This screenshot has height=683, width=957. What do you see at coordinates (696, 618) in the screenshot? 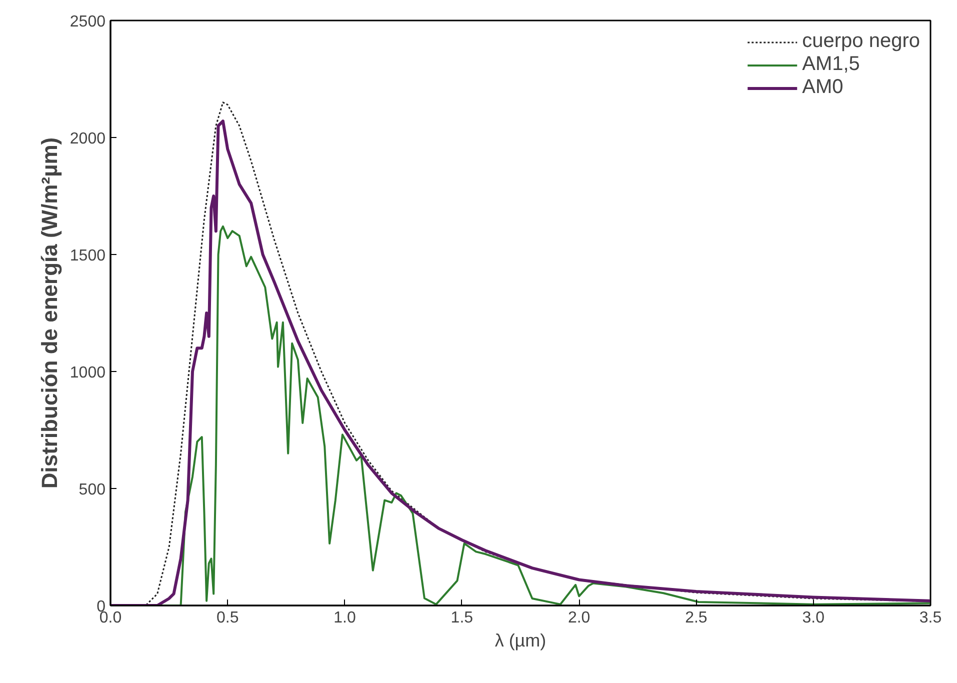
I see `x-tick-label: 2.5` at bounding box center [696, 618].